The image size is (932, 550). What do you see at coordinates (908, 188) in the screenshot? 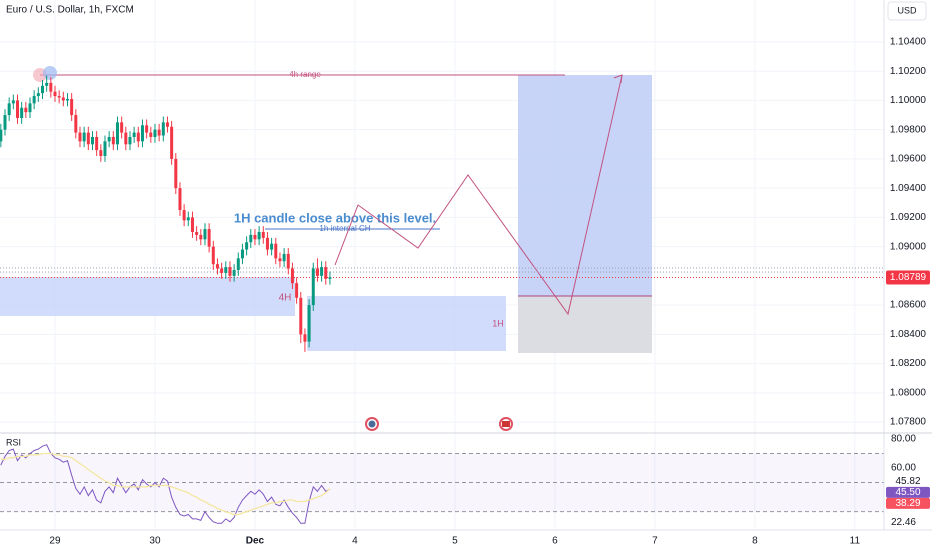
I see `y-tick-label: 1.09400` at bounding box center [908, 188].